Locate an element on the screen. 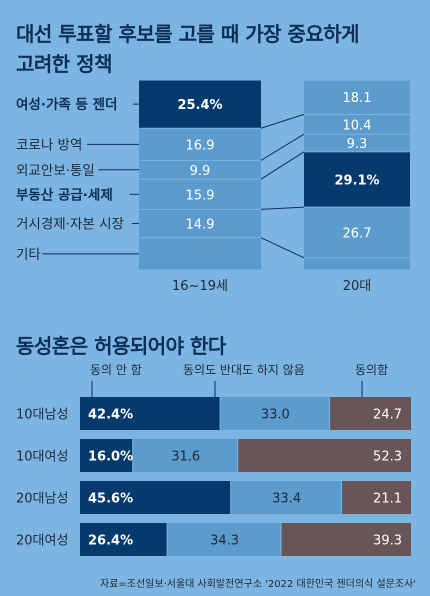 The image size is (430, 596). chart1-value-label-0-0: 25.4% is located at coordinates (199, 105).